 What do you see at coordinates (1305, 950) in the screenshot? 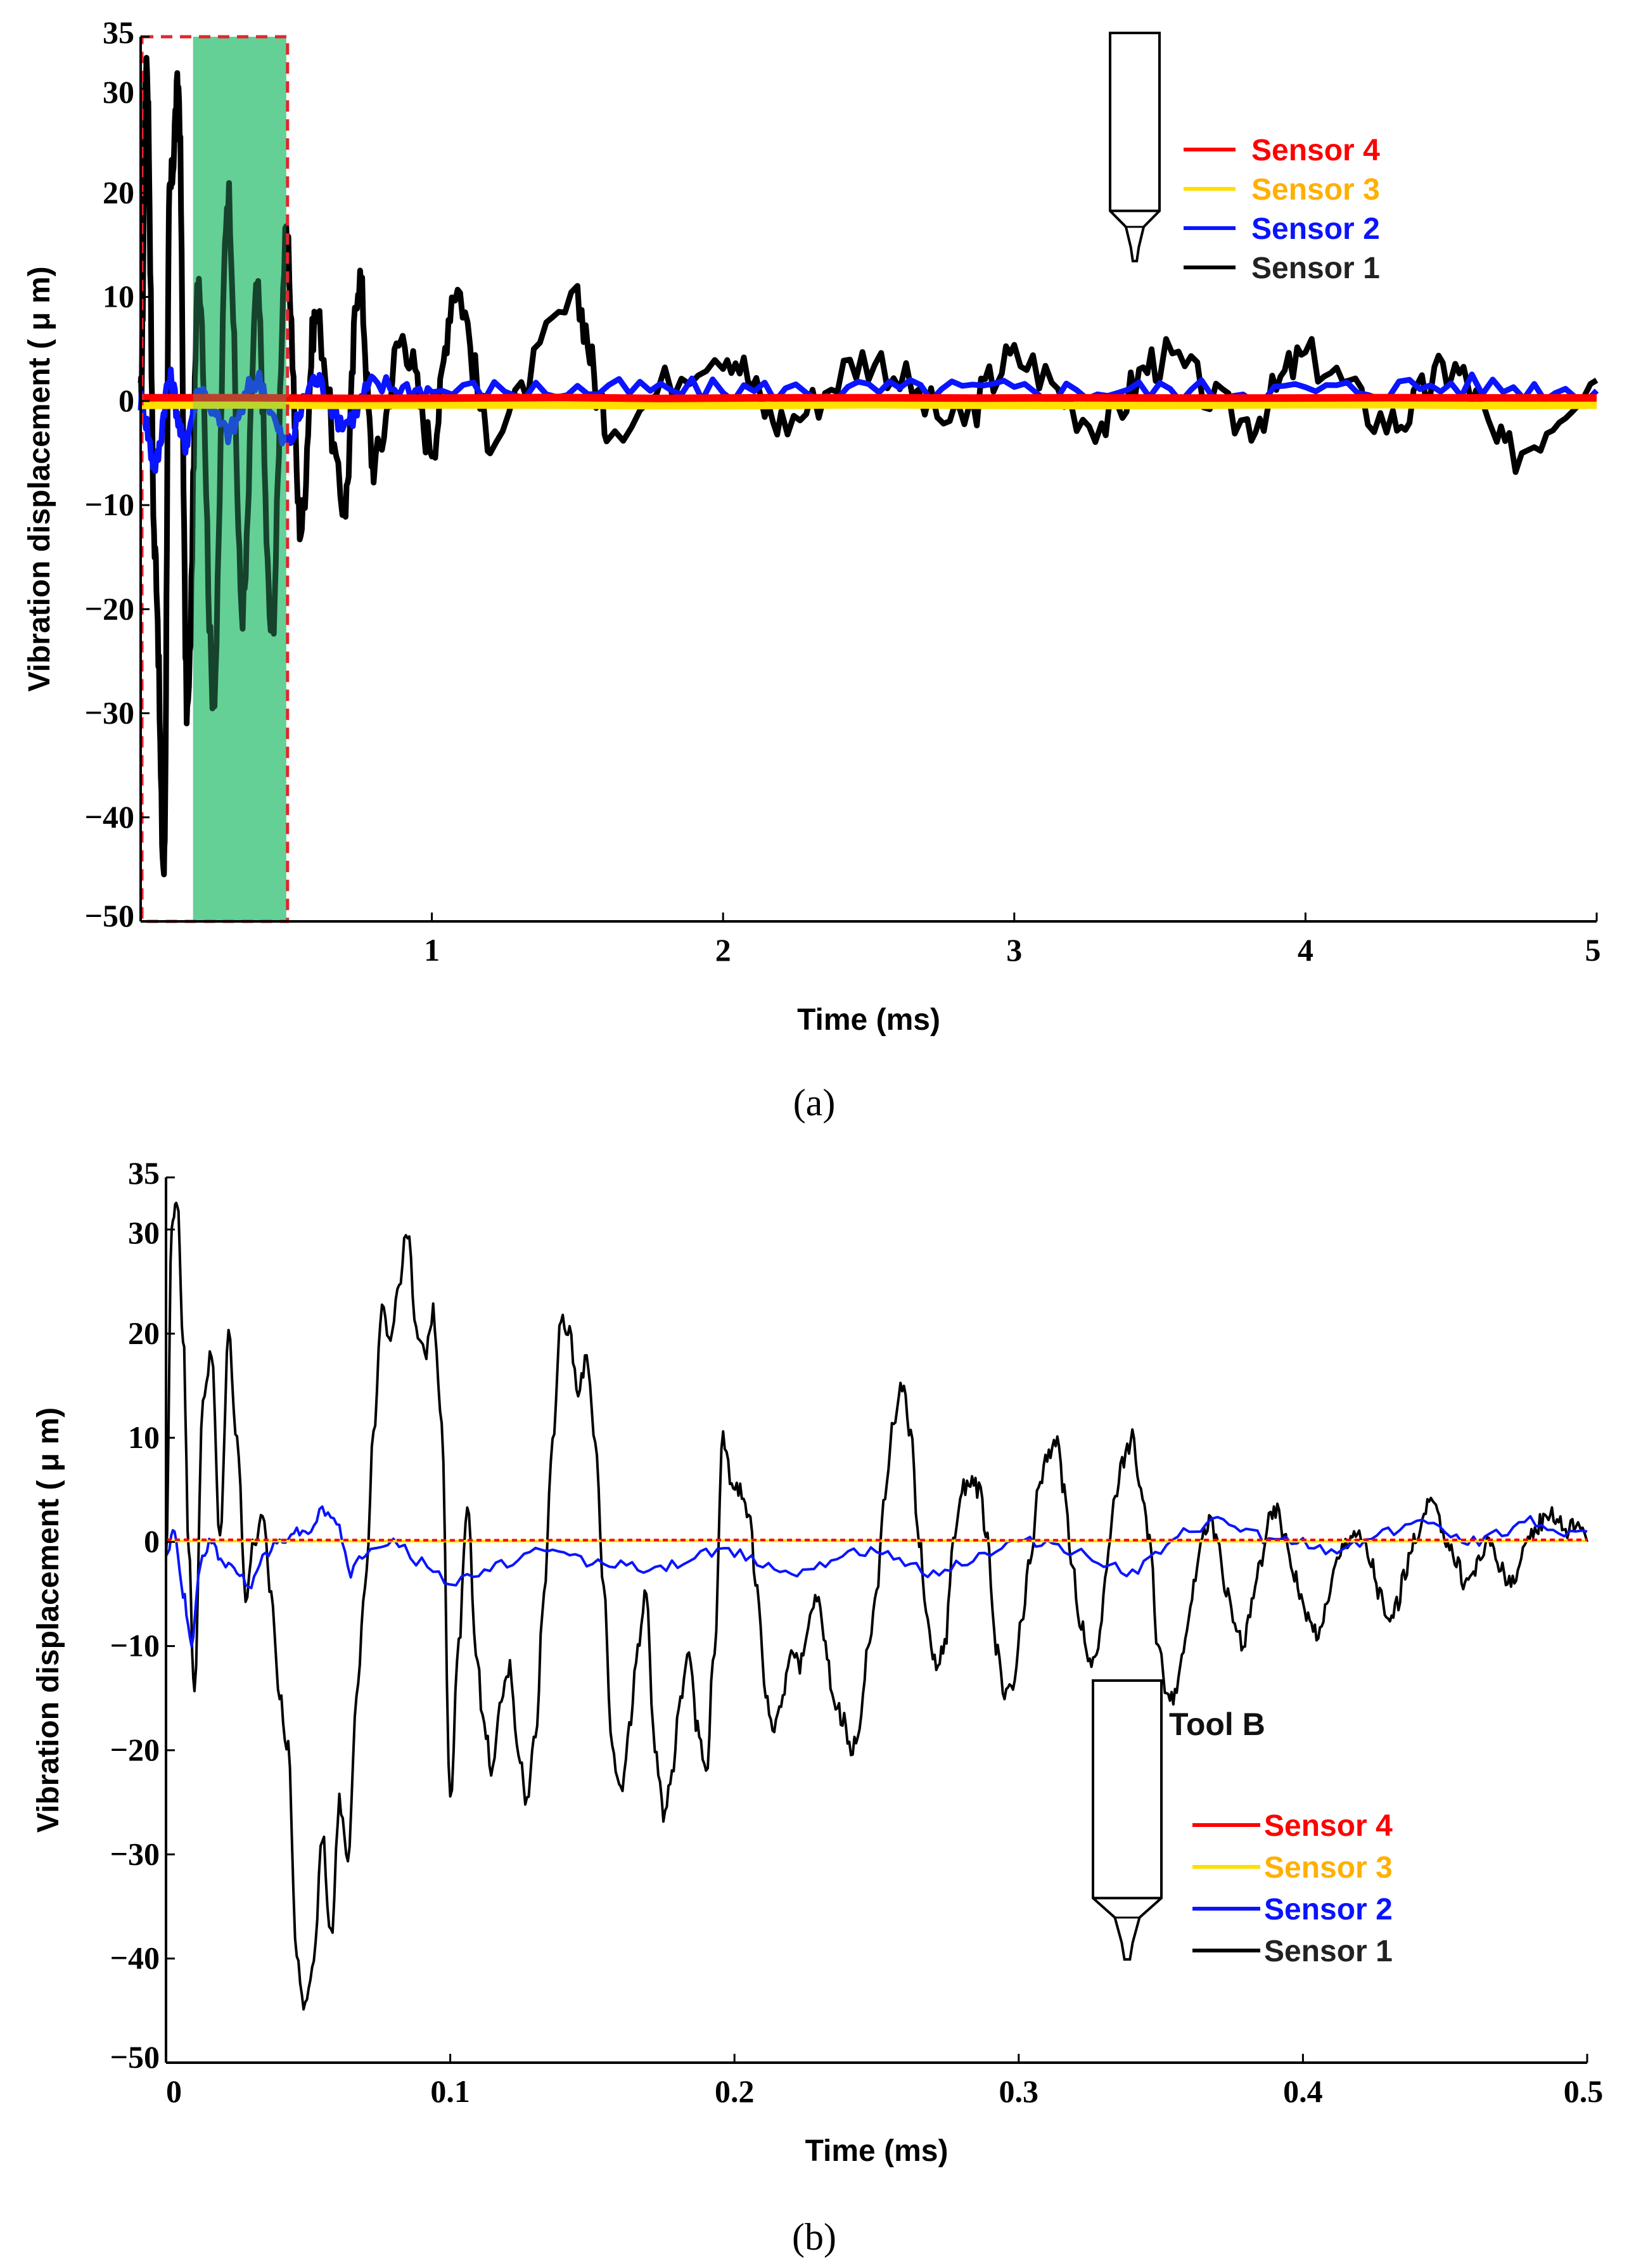
I see `x-tick-label: 4` at bounding box center [1305, 950].